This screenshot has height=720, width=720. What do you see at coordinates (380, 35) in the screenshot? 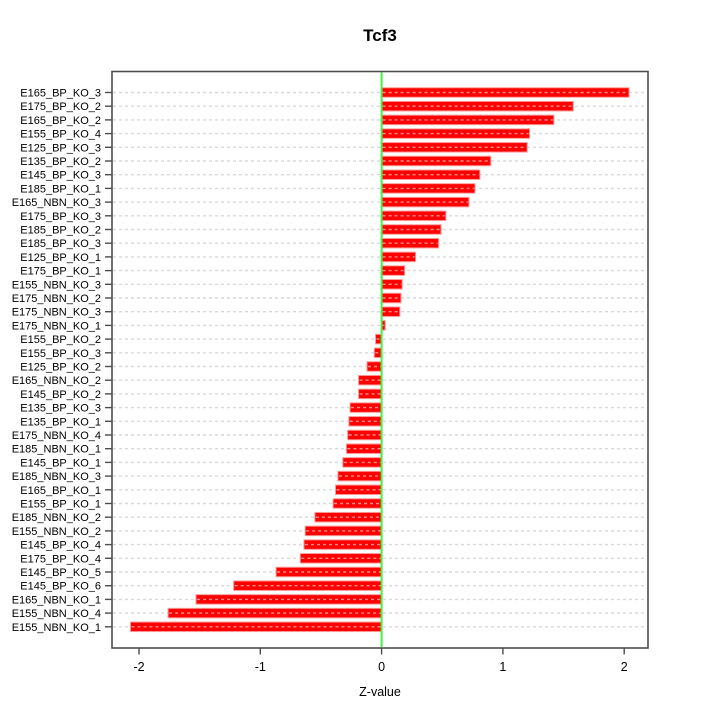
I see `chart-title: Tcf3` at bounding box center [380, 35].